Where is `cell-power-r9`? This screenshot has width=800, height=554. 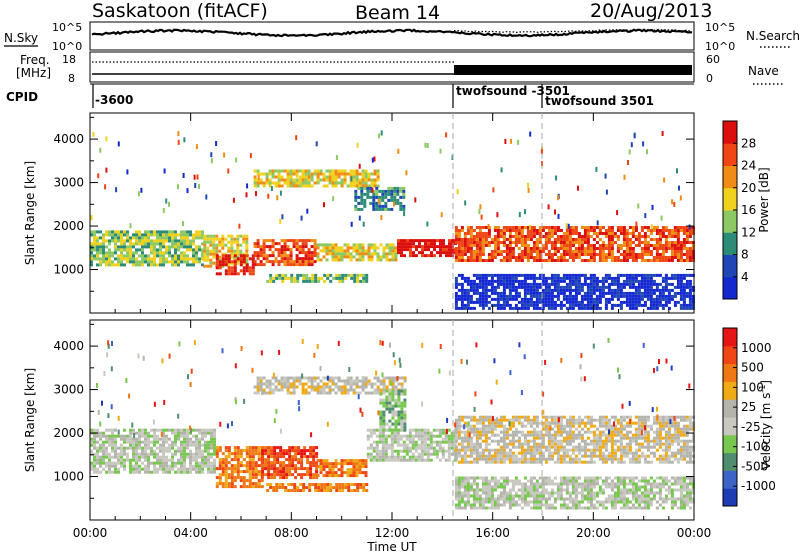
cell-power-r9 is located at coordinates (362, 209).